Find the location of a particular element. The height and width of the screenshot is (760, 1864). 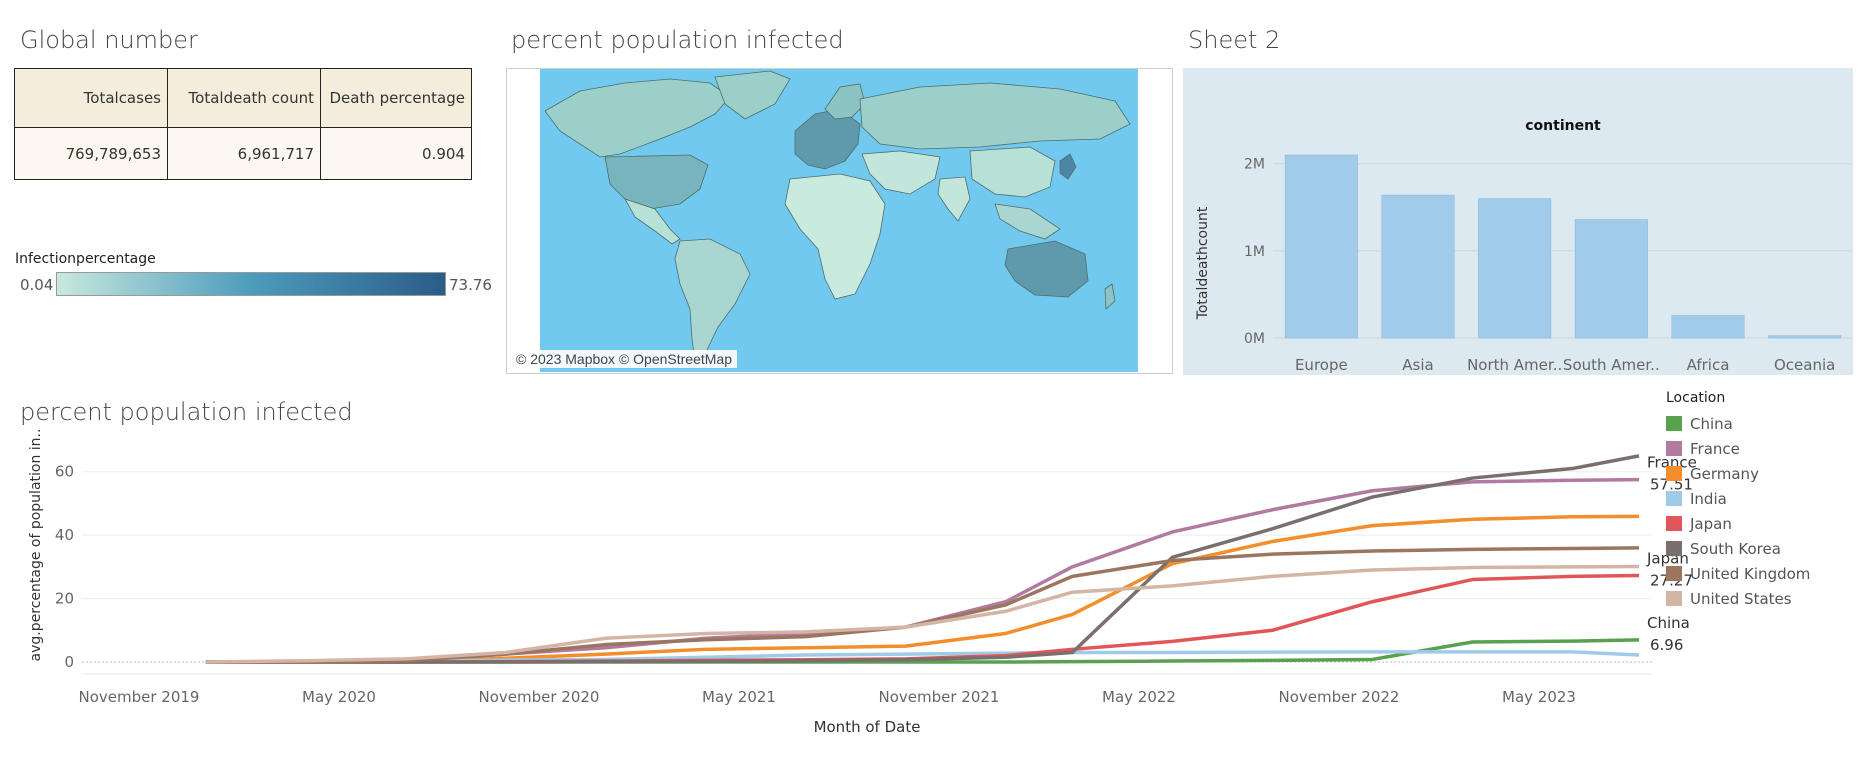

map-region-russia is located at coordinates (995, 116).